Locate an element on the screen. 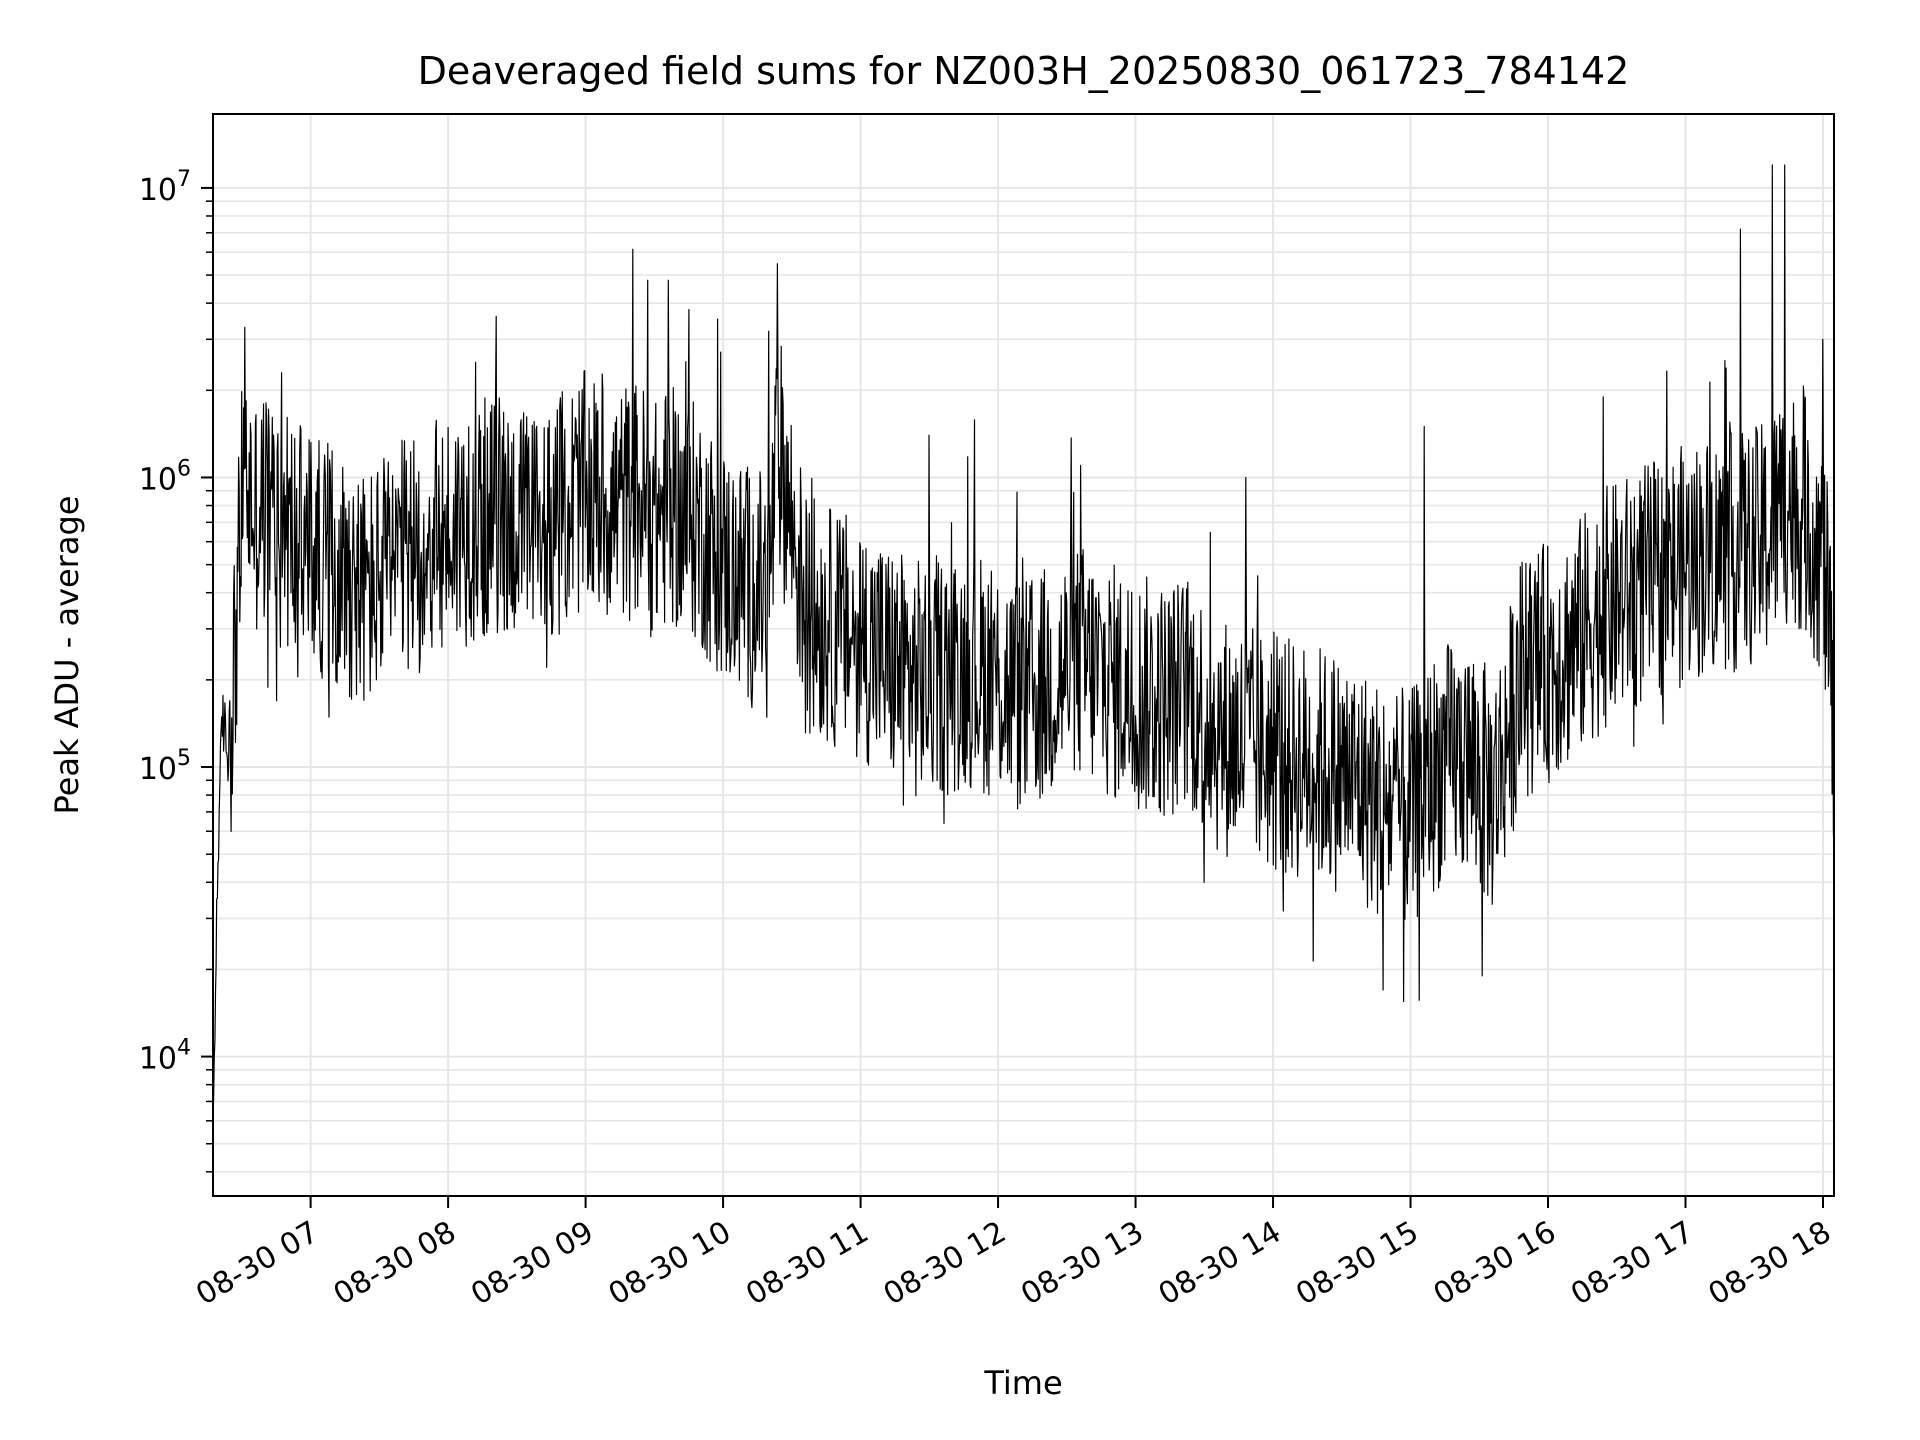  y-tick-label: 10⁴ is located at coordinates (165, 1056).